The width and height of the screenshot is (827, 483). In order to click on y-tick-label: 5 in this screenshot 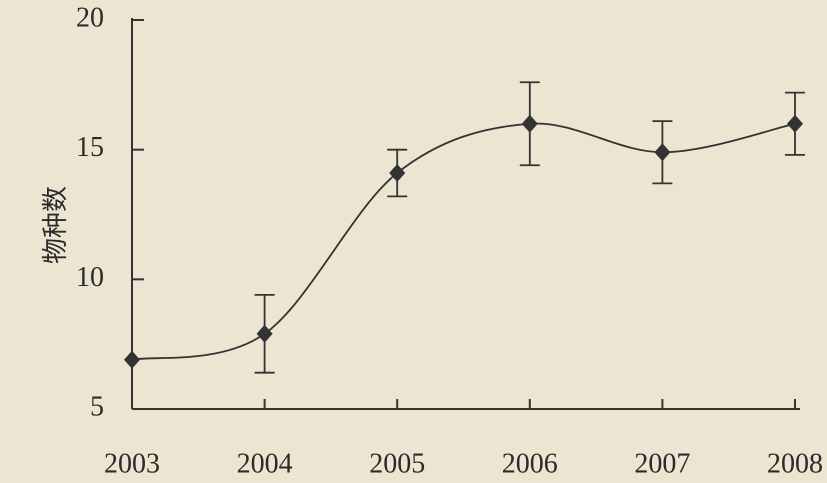, I will do `click(97, 406)`.